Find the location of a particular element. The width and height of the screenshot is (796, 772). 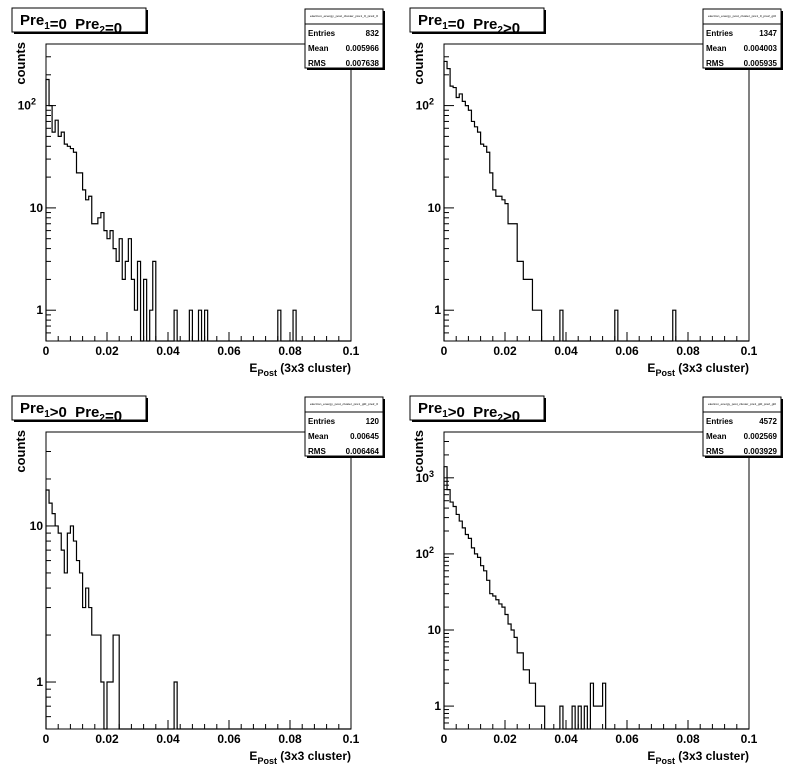

plot-title: Pre1>0 Pre2>0 is located at coordinates (469, 412).